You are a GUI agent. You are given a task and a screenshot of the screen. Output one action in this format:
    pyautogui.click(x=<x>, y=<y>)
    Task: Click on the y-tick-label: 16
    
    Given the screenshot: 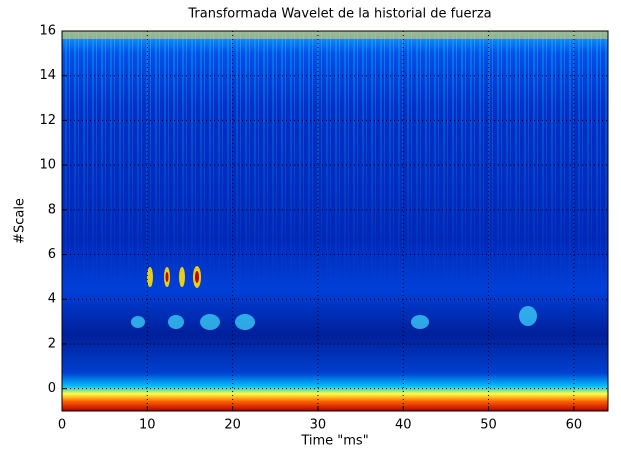 What is the action you would take?
    pyautogui.click(x=47, y=31)
    